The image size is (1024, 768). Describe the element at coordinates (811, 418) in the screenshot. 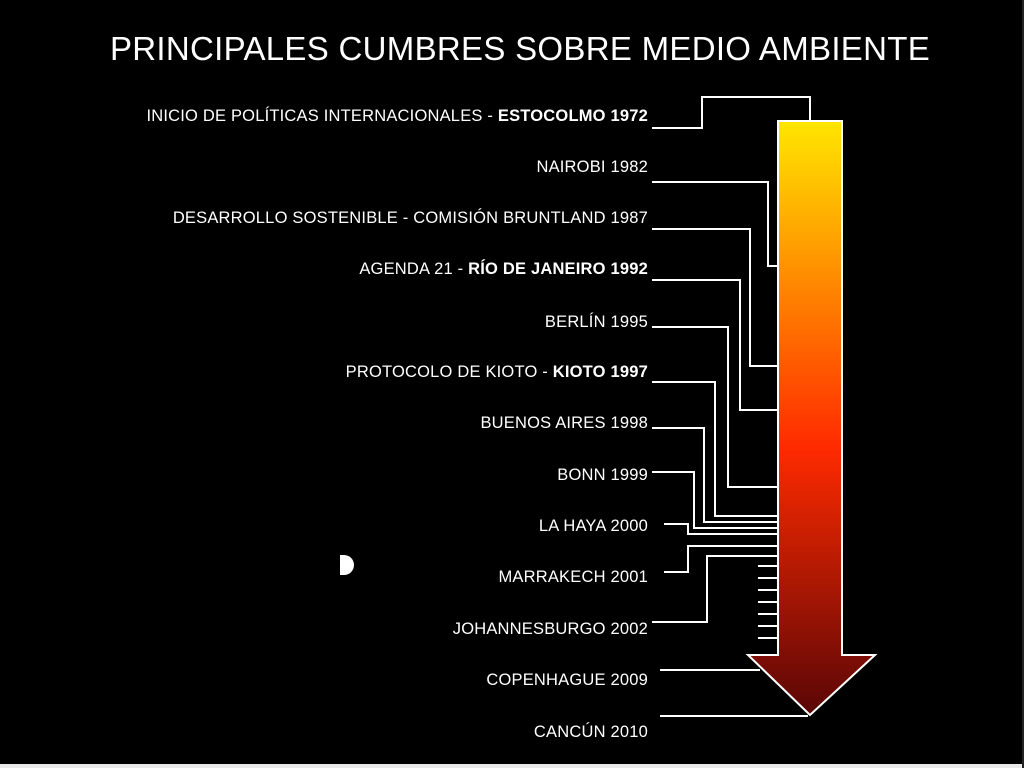

I see `timeline-arrow` at that location.